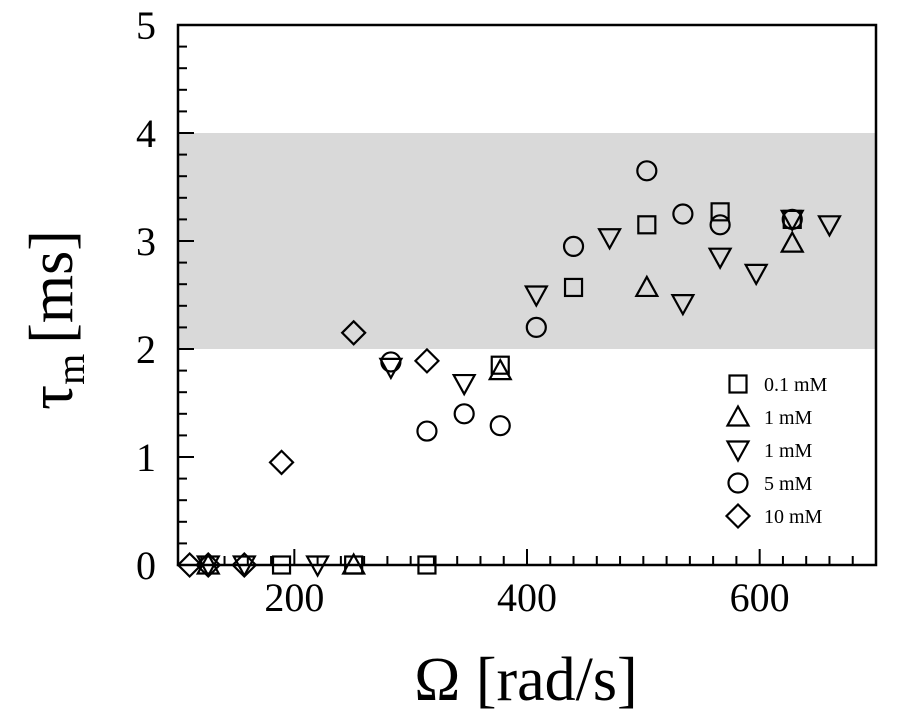 The height and width of the screenshot is (719, 918). I want to click on y-tick-label: 3, so click(146, 241).